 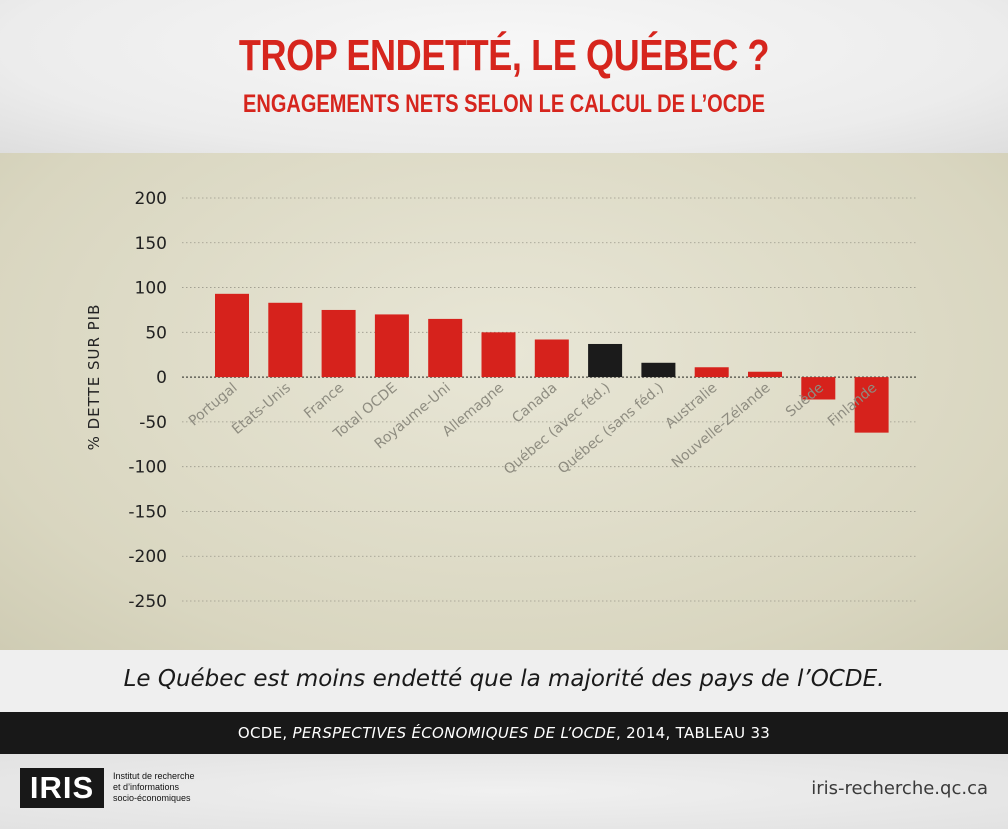 I want to click on org-name-line3: socio-économiques, so click(x=152, y=798).